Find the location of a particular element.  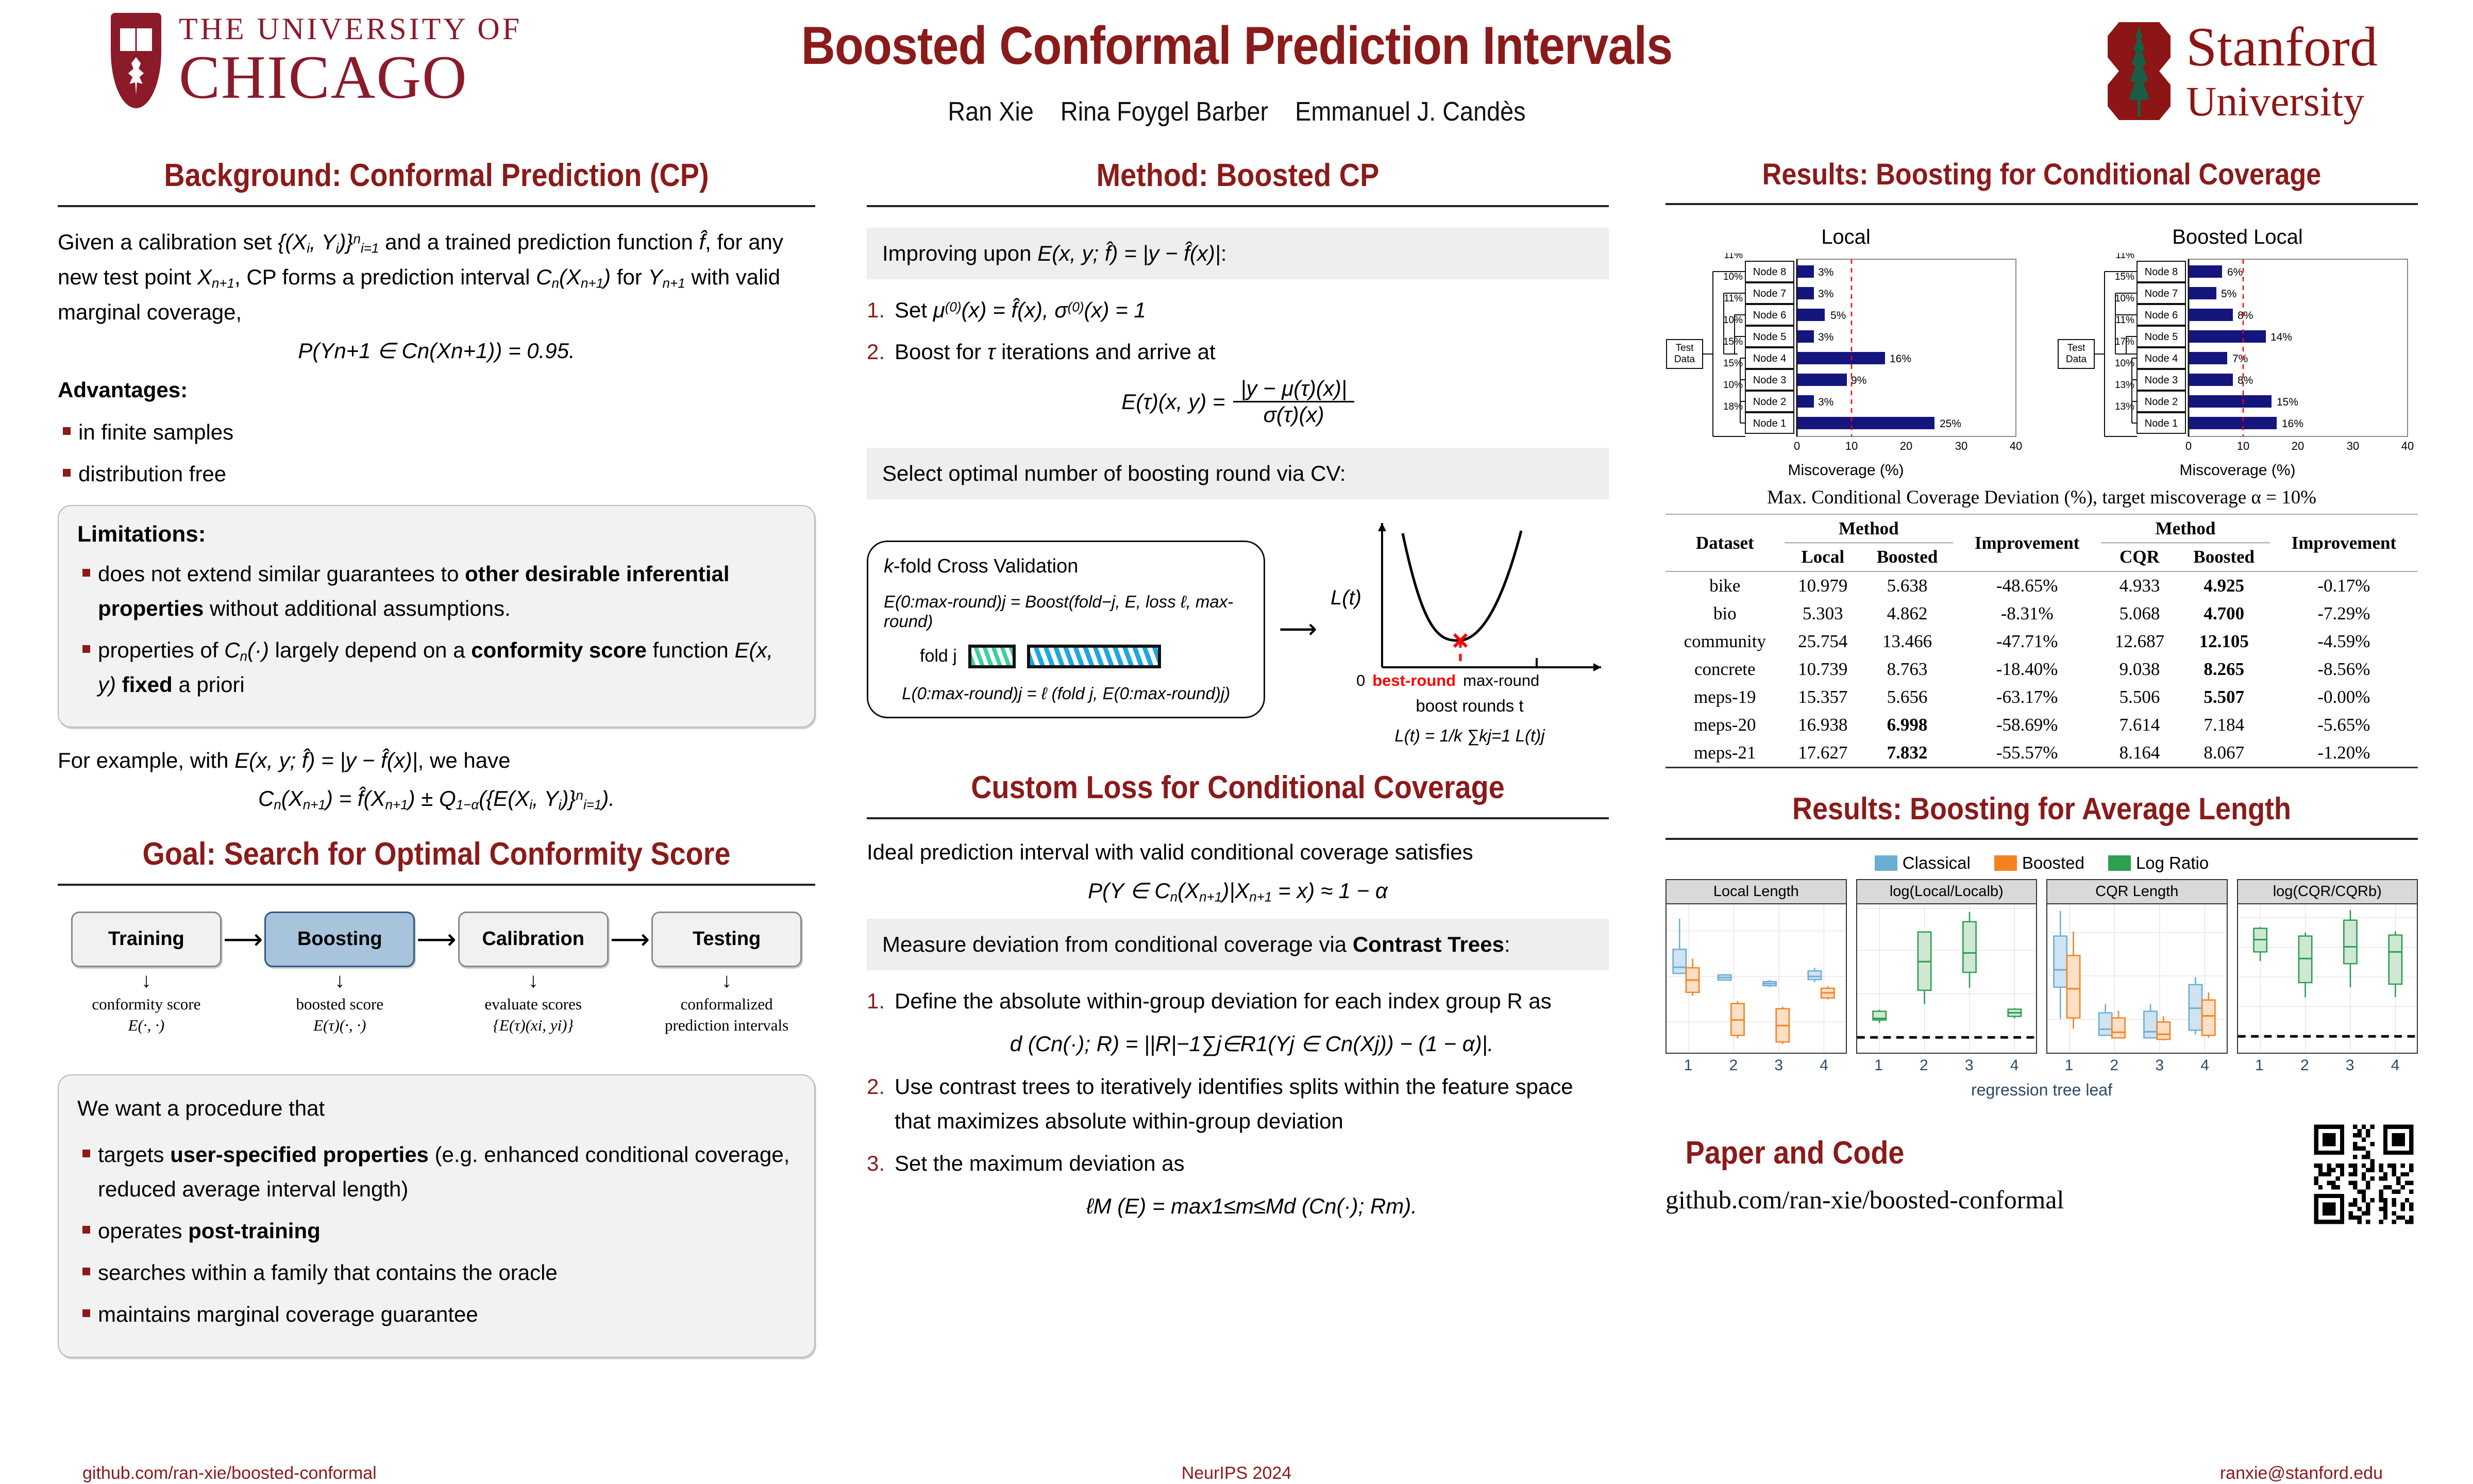

cv-average-loss-equation: L(t) = 1/k ∑kj=1 L(t)j is located at coordinates (1469, 736).